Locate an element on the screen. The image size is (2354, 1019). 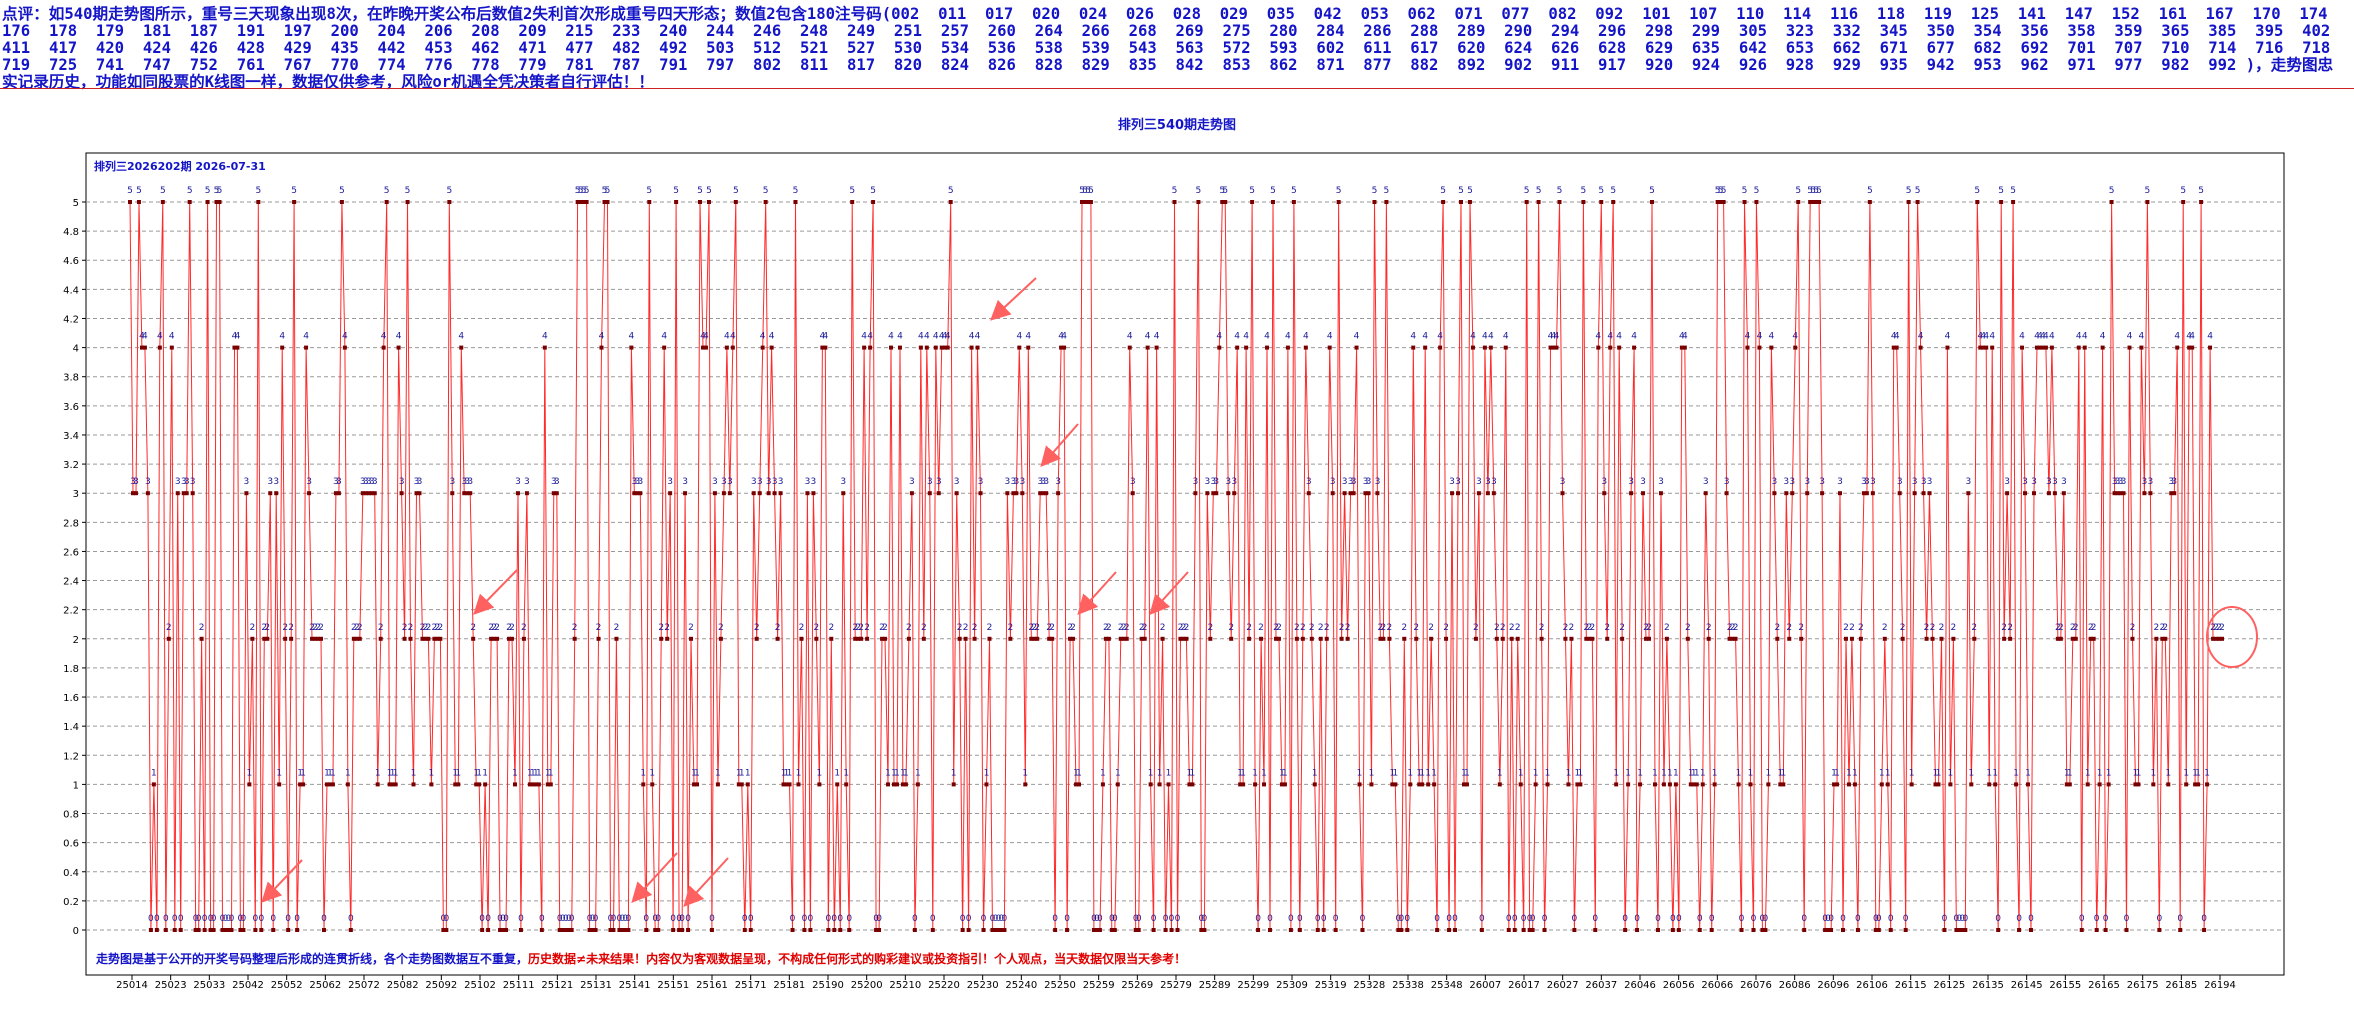
x-tick-label: 25072 is located at coordinates (364, 985).